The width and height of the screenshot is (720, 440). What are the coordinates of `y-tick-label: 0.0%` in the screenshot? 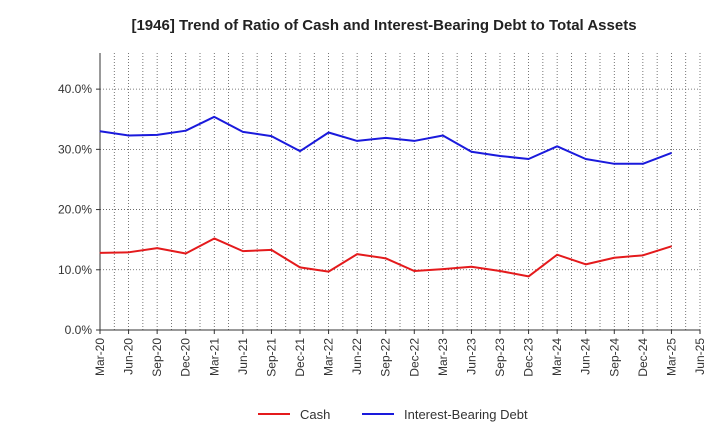 It's located at (79, 330).